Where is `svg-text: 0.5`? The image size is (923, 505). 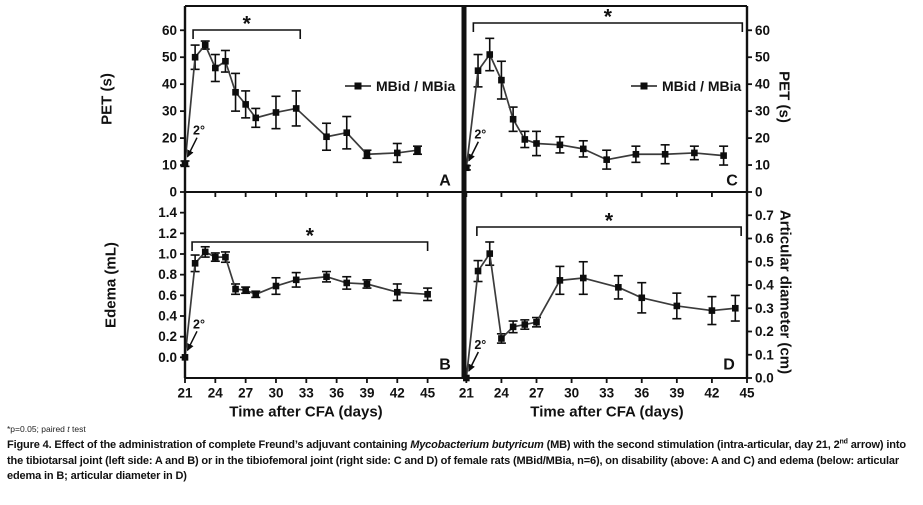 svg-text: 0.5 is located at coordinates (764, 261).